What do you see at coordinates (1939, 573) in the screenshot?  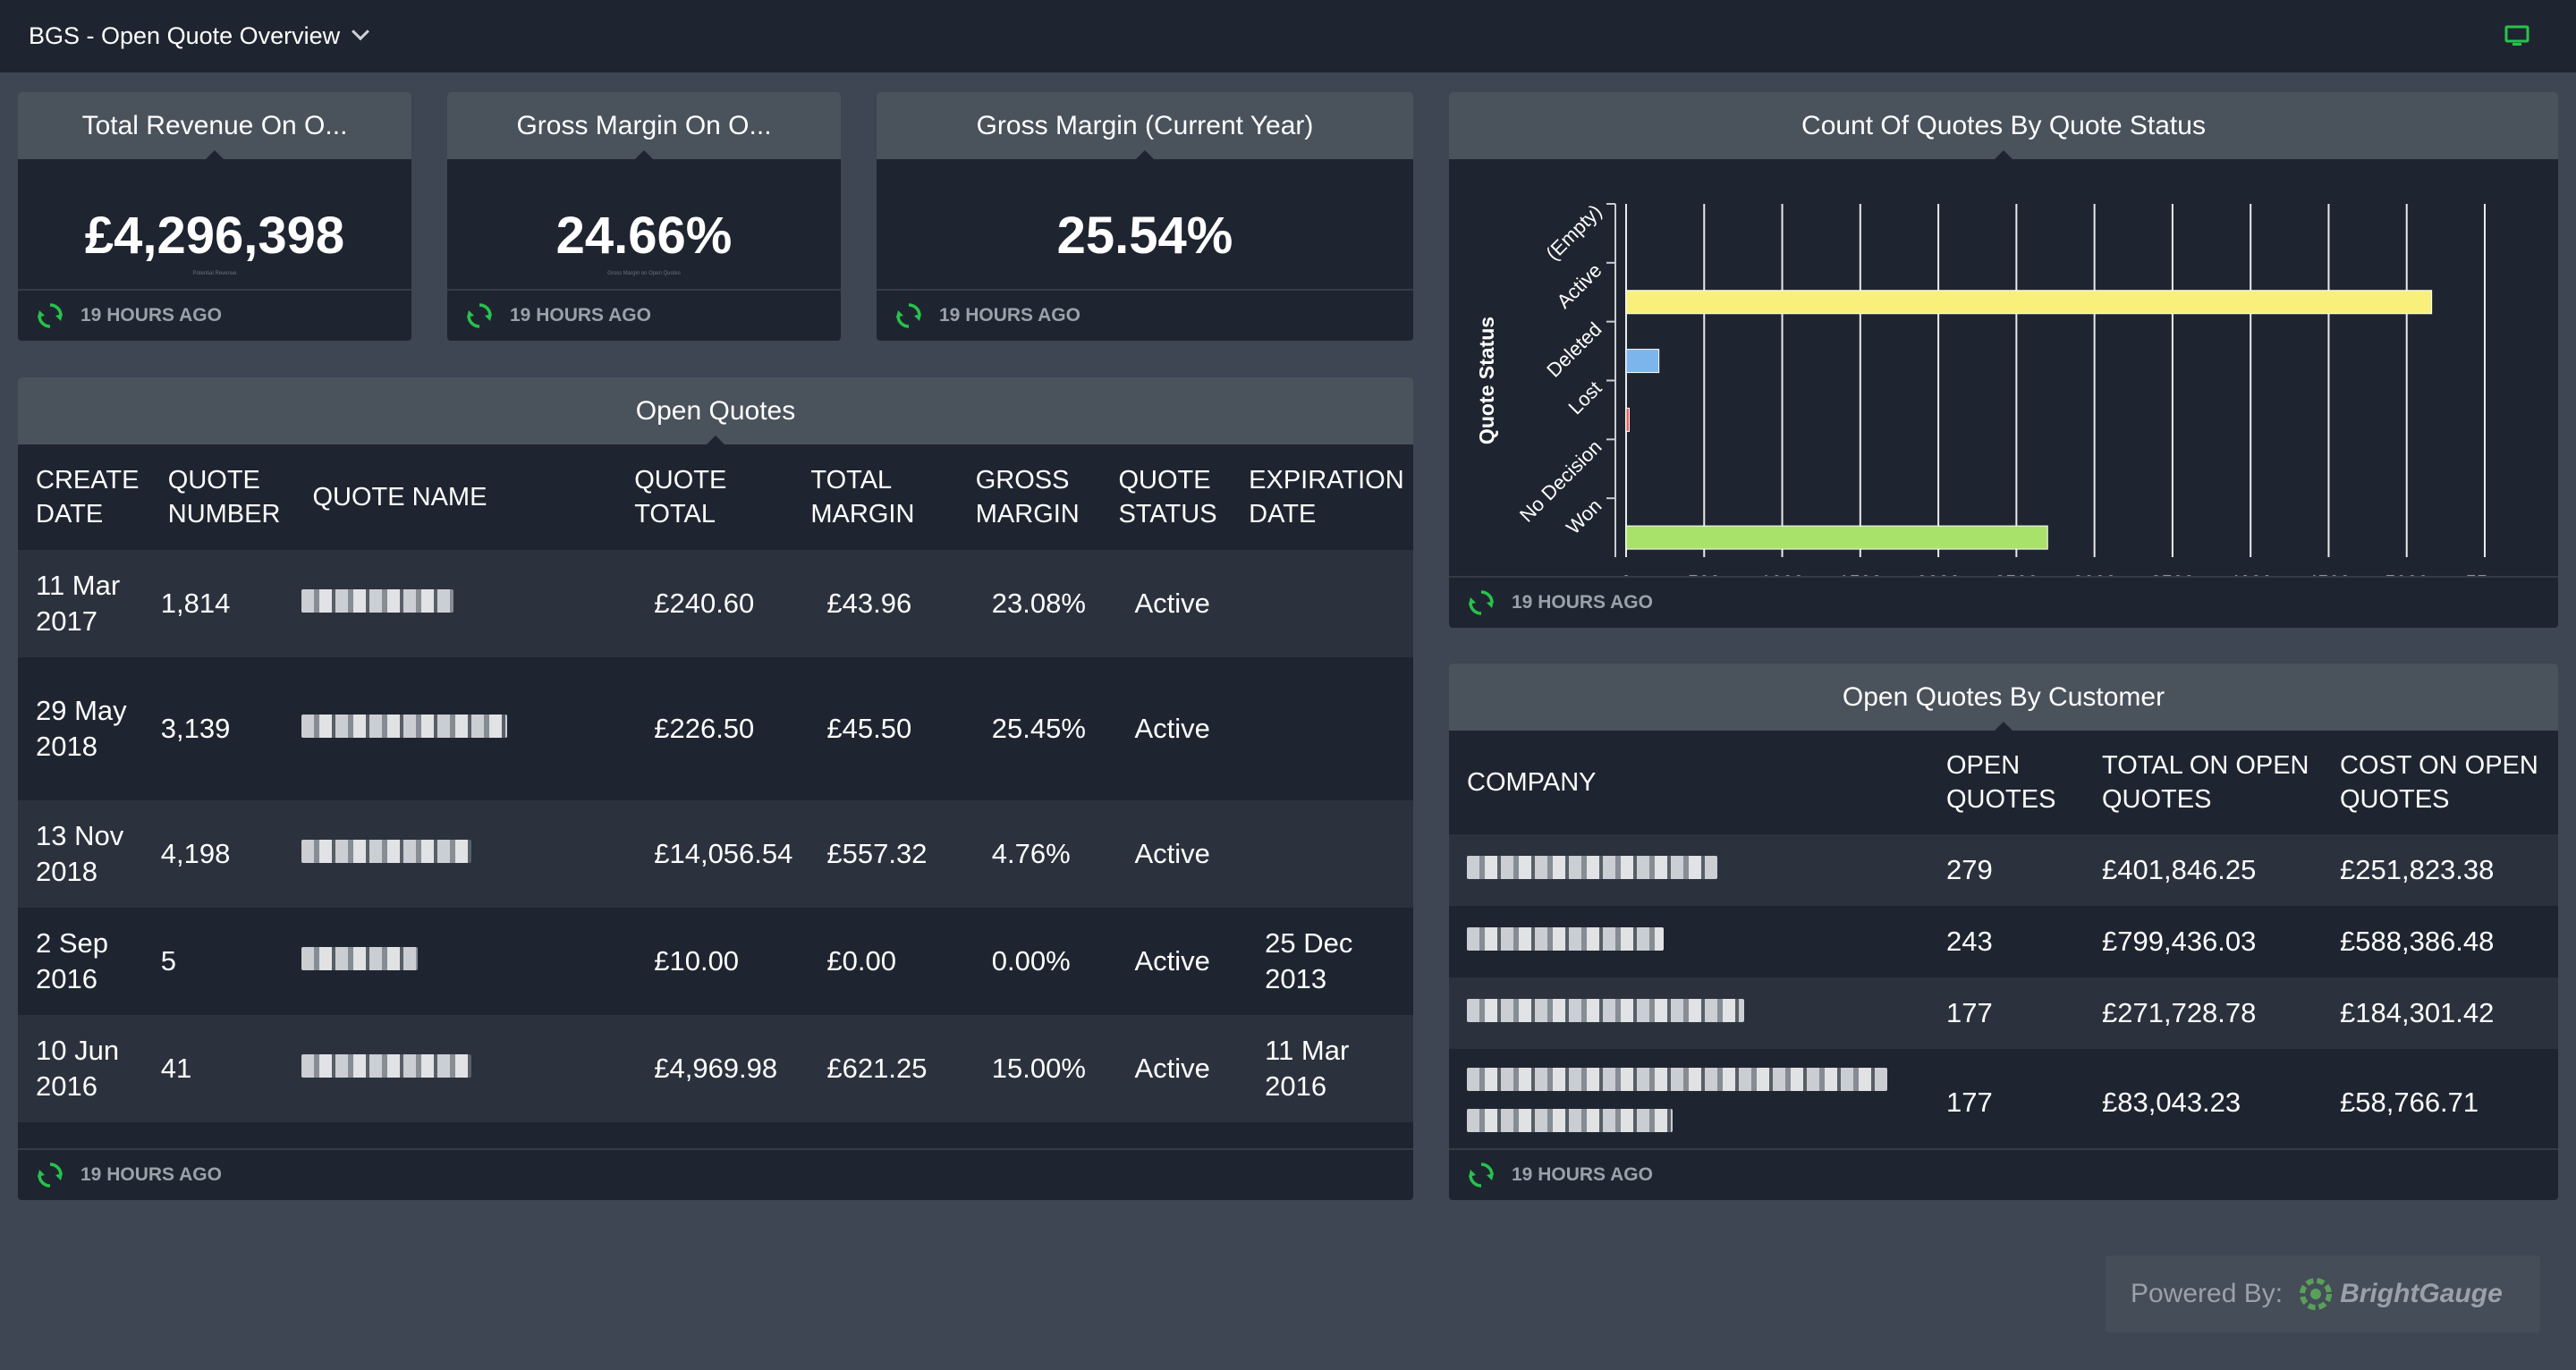 I see `x-tick-label: 2000` at bounding box center [1939, 573].